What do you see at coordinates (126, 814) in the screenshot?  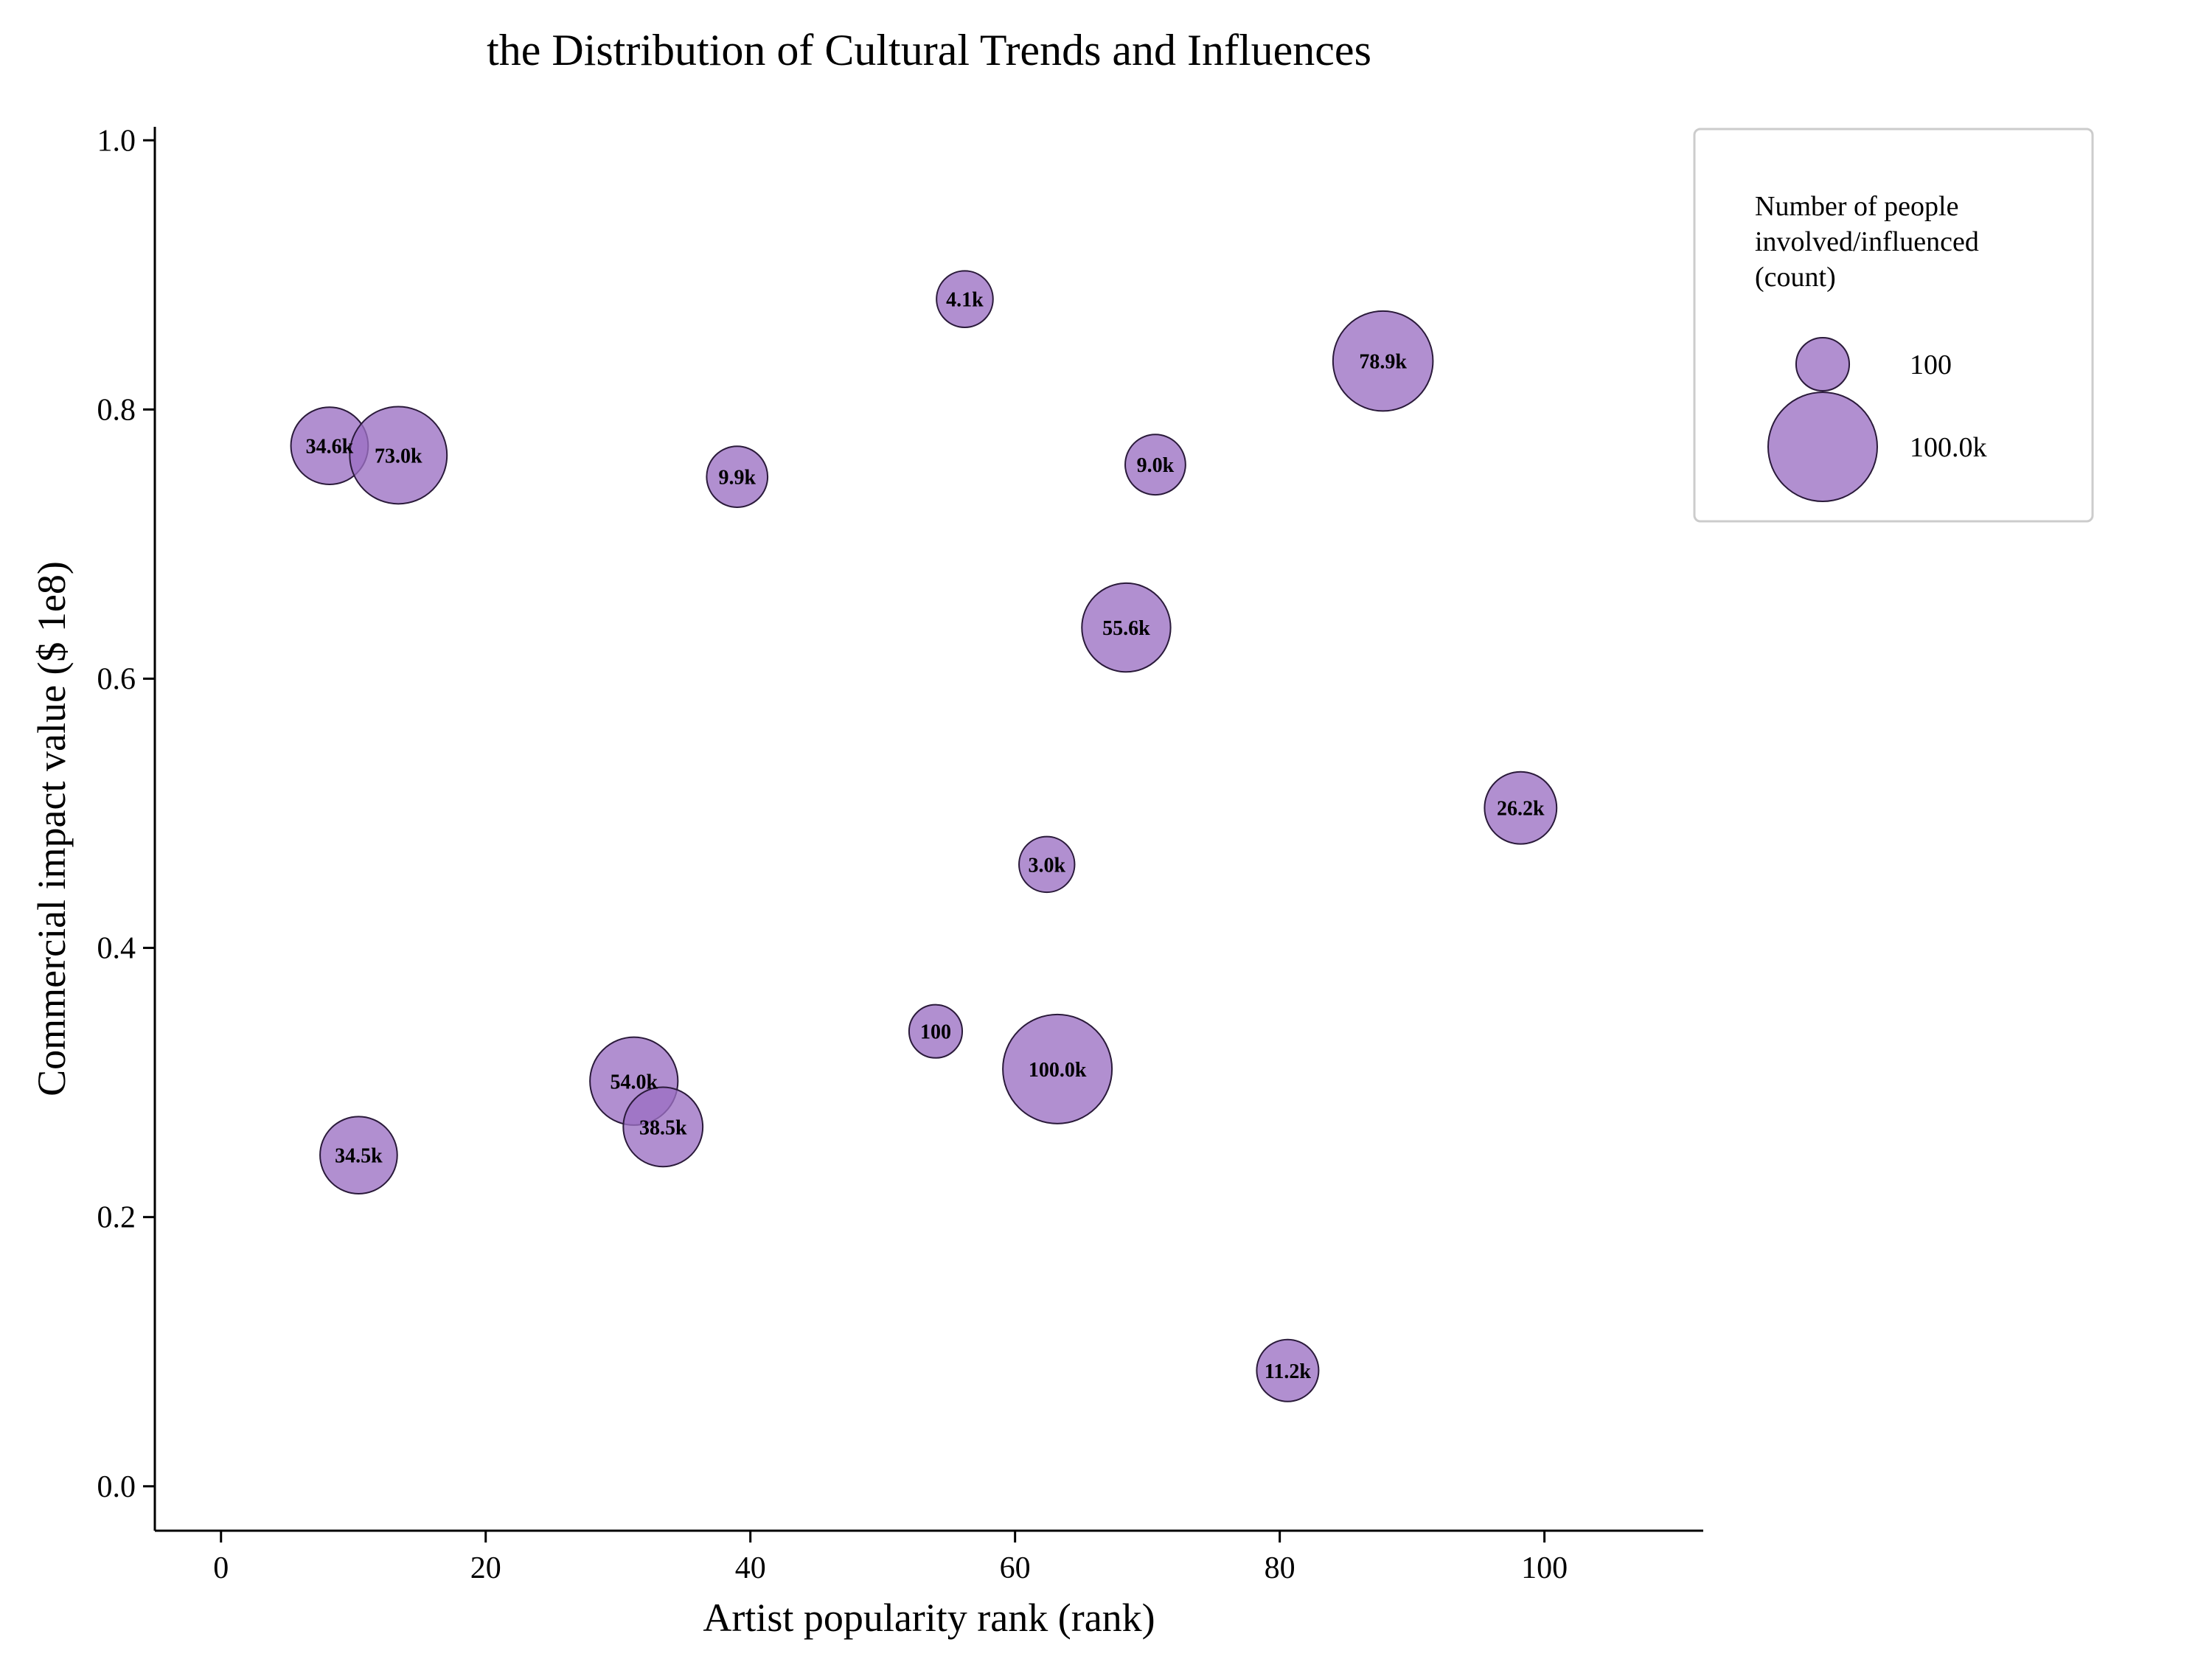 I see `y-ticks: 0.0 0.2 0.4 0.6 0.8 1.0` at bounding box center [126, 814].